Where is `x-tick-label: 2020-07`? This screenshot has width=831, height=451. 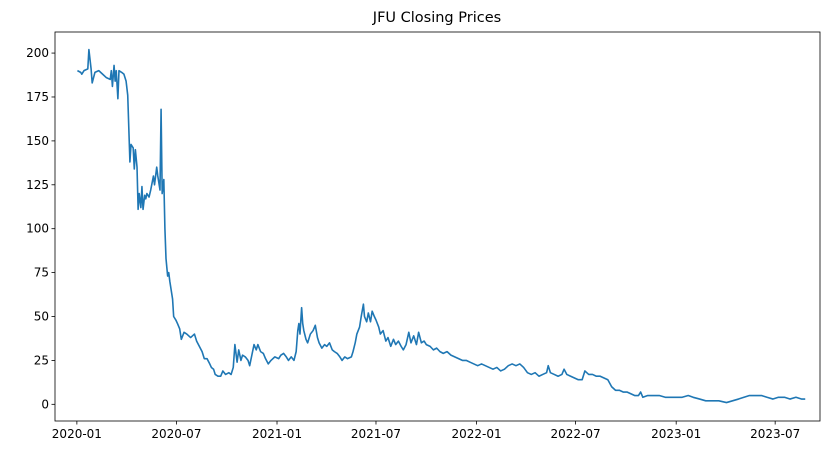 x-tick-label: 2020-07 is located at coordinates (176, 434).